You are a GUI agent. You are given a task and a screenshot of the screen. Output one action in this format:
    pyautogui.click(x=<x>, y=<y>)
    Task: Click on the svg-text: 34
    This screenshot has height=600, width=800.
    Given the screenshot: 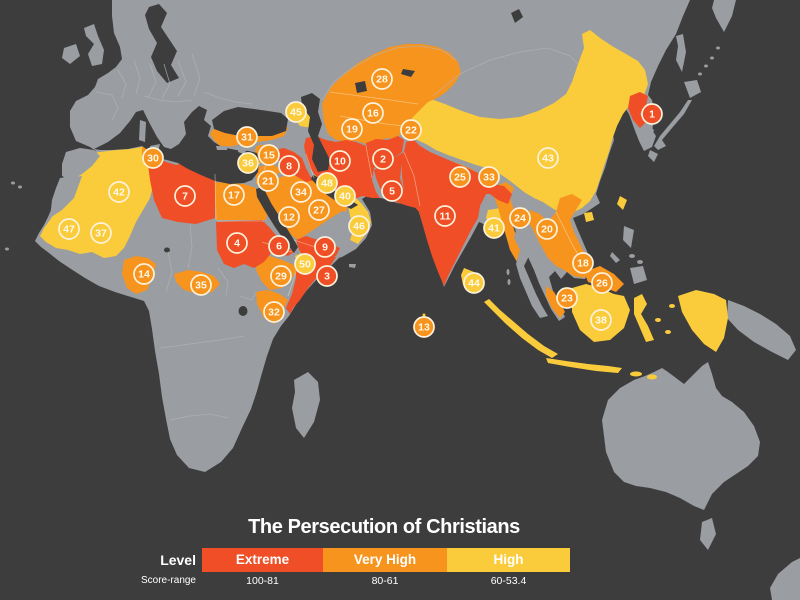 What is the action you would take?
    pyautogui.click(x=301, y=193)
    